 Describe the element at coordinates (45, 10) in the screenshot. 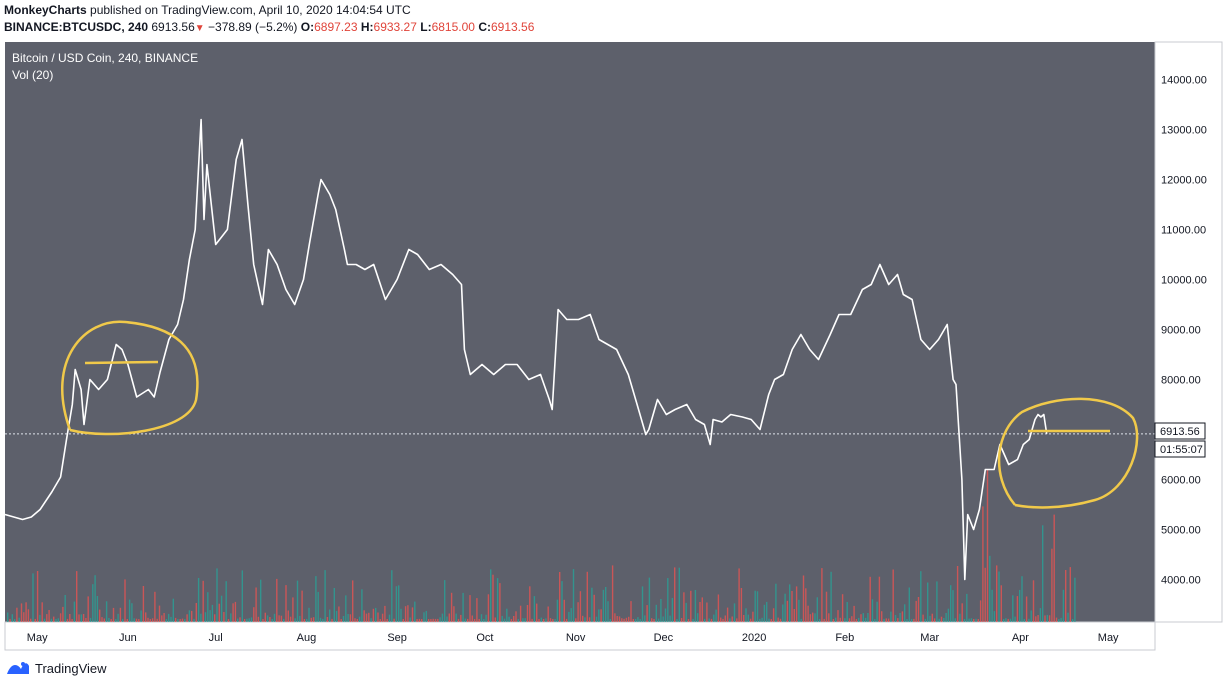

I see `author-name: MonkeyCharts` at that location.